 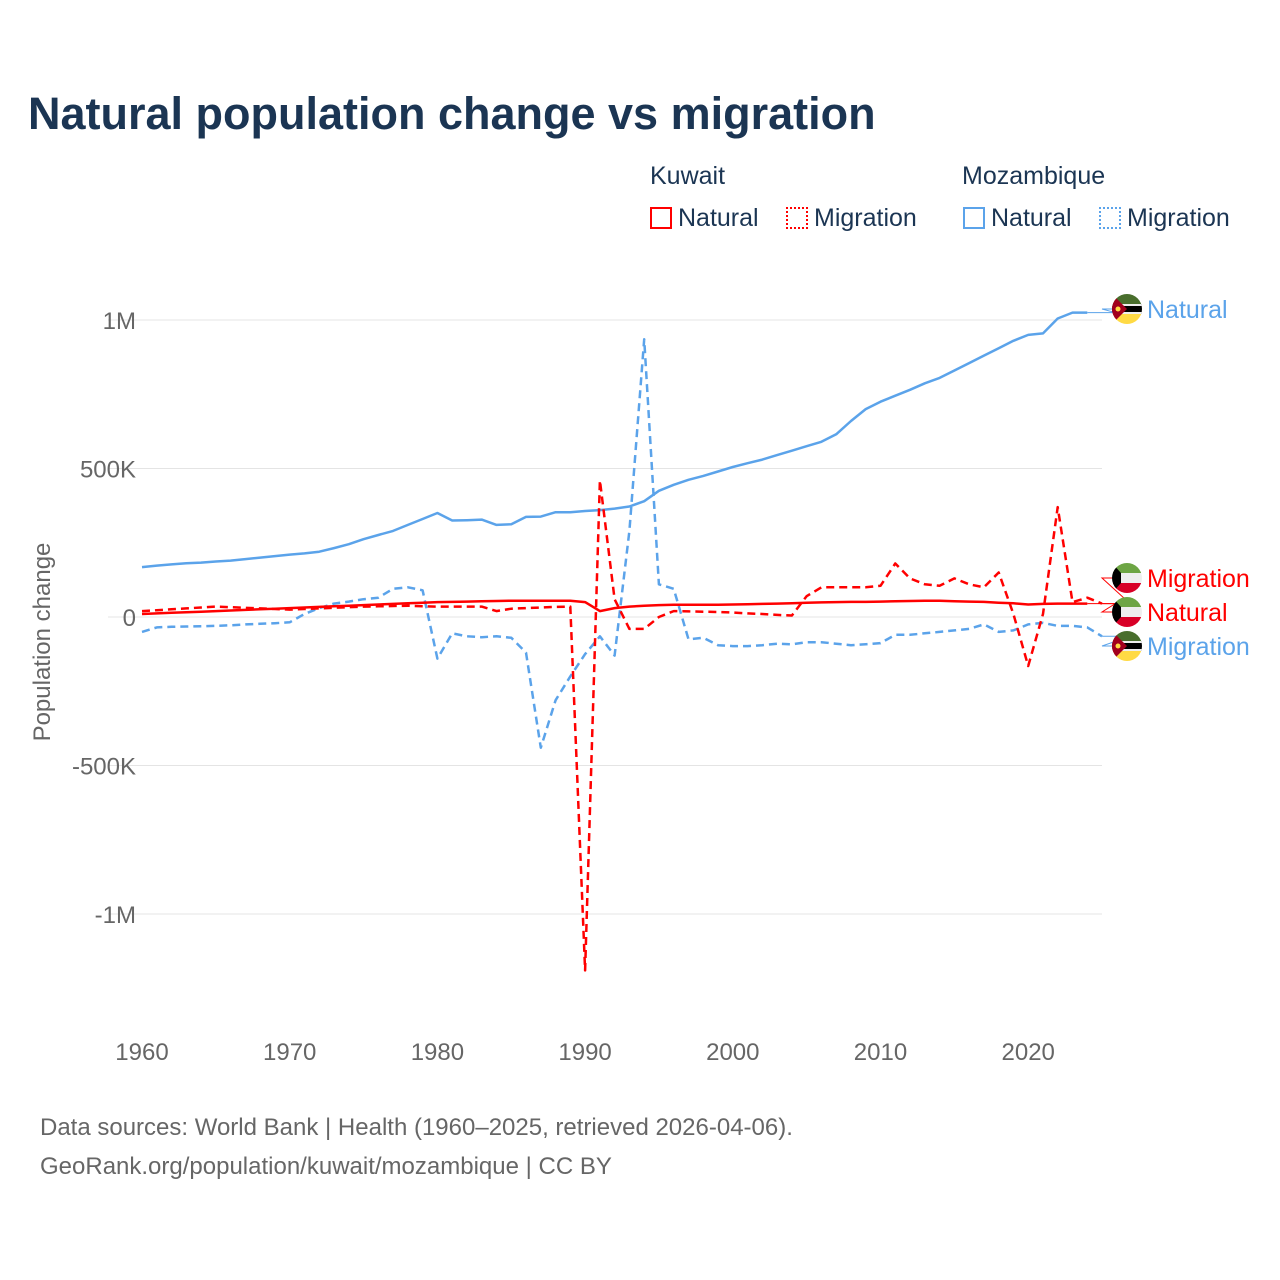 I want to click on x-tick-label: 1960, so click(x=141, y=1052).